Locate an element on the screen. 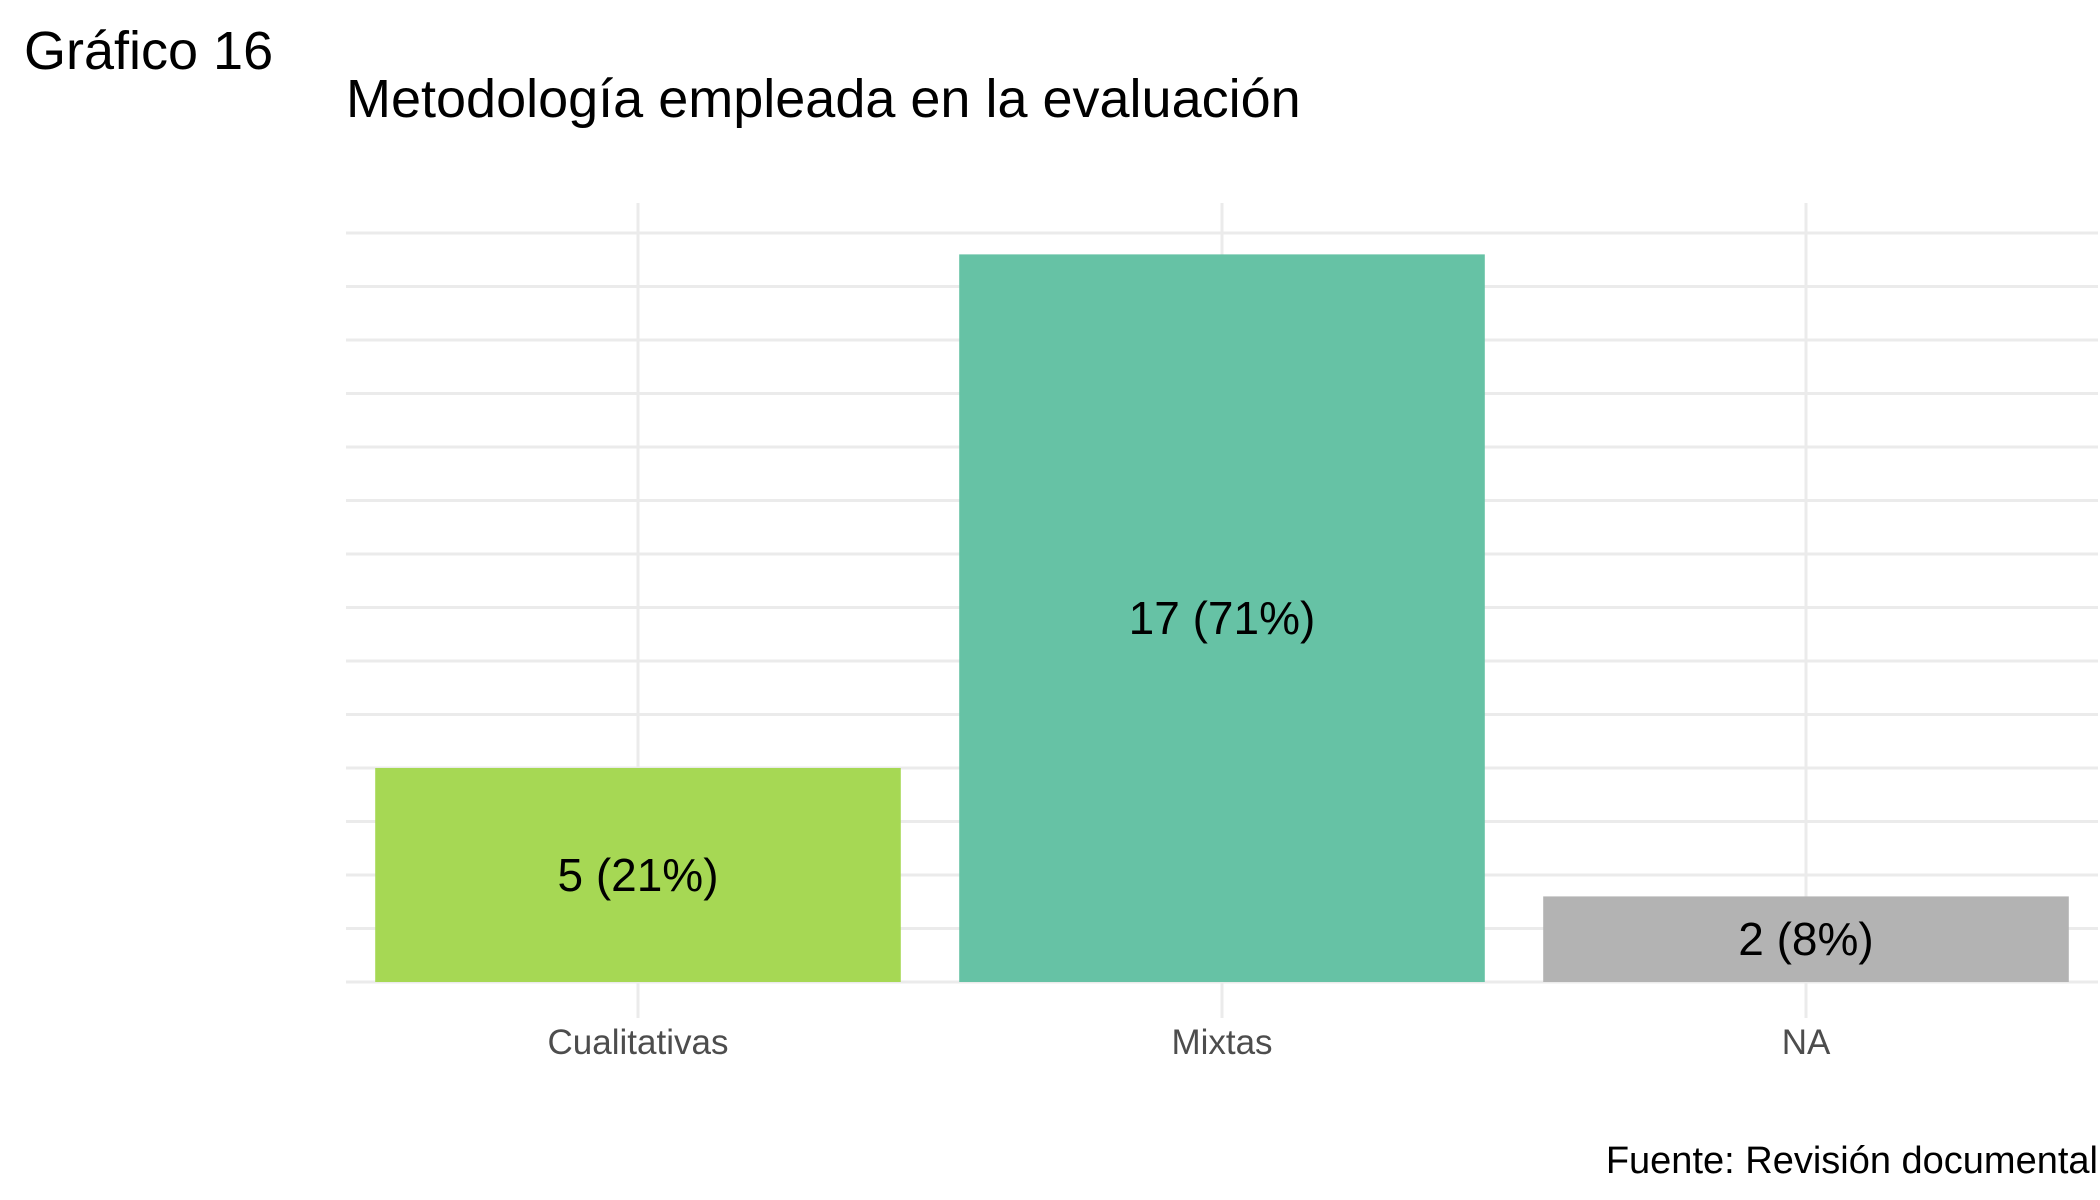 Image resolution: width=2100 pixels, height=1200 pixels. figure-label: Gráfico 16 is located at coordinates (149, 51).